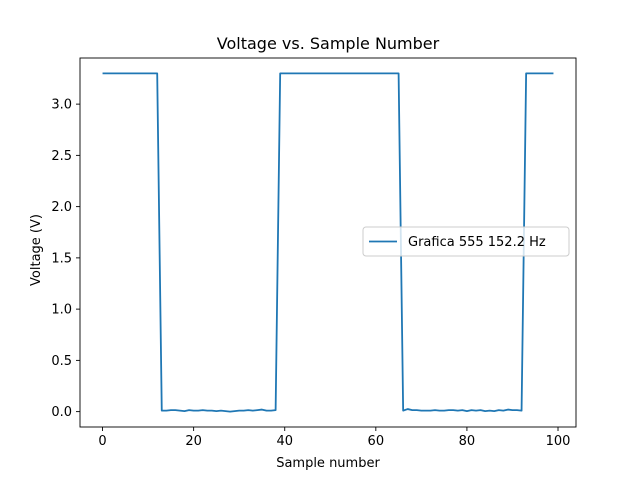  What do you see at coordinates (61, 258) in the screenshot?
I see `y-tick-label: 1.5` at bounding box center [61, 258].